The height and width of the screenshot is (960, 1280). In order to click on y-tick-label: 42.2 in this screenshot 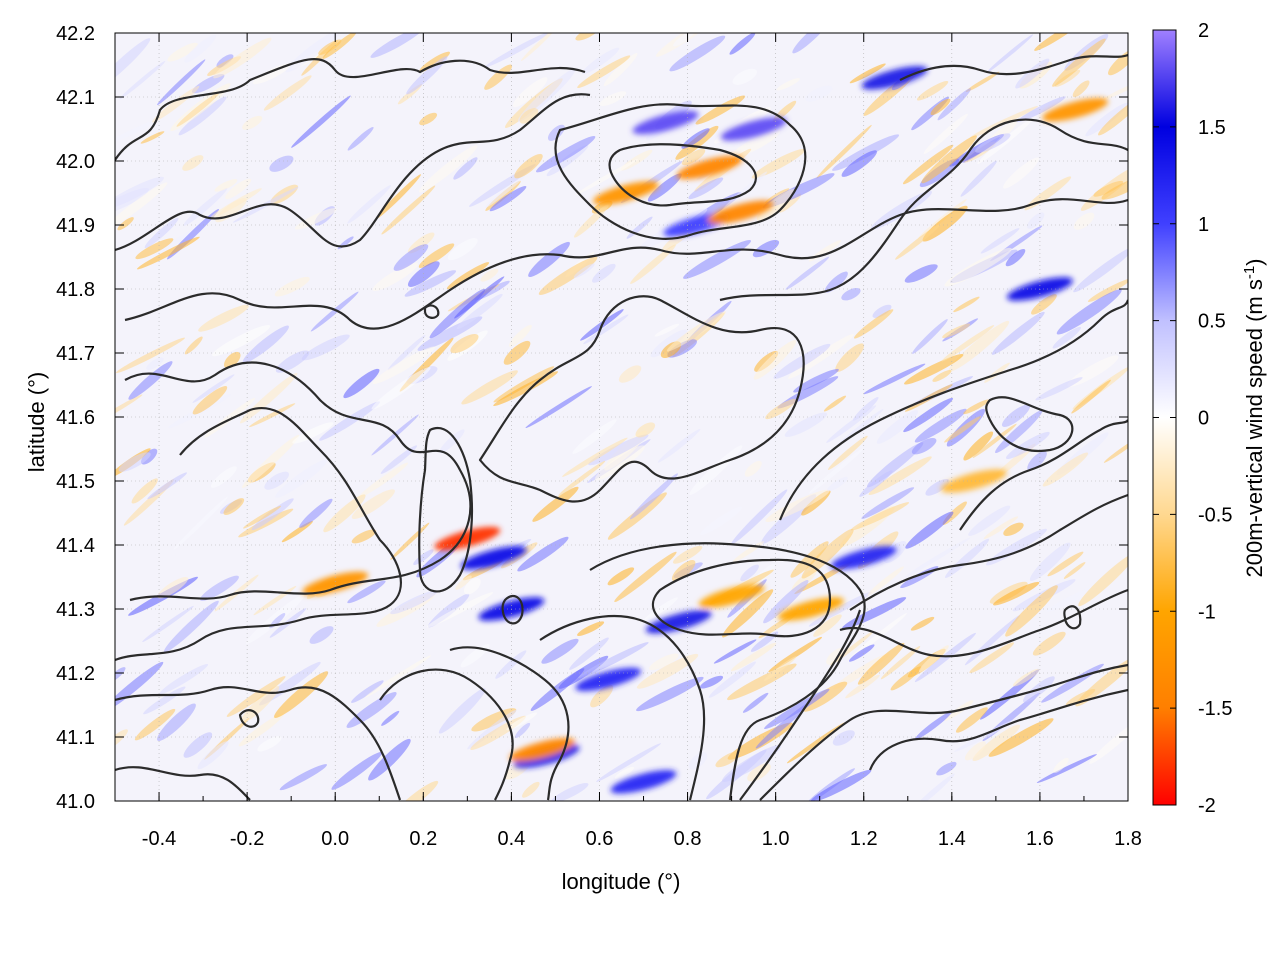, I will do `click(75, 34)`.